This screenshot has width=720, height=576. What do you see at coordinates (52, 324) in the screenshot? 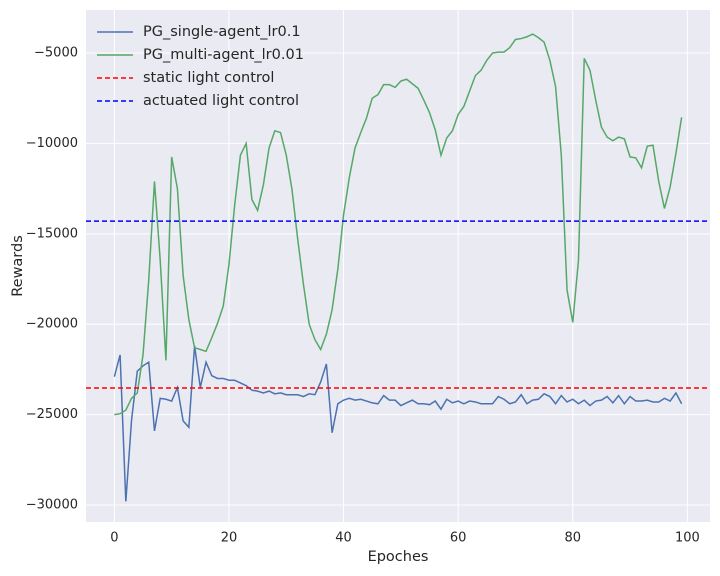
I see `y-tick-label: −20000` at bounding box center [52, 324].